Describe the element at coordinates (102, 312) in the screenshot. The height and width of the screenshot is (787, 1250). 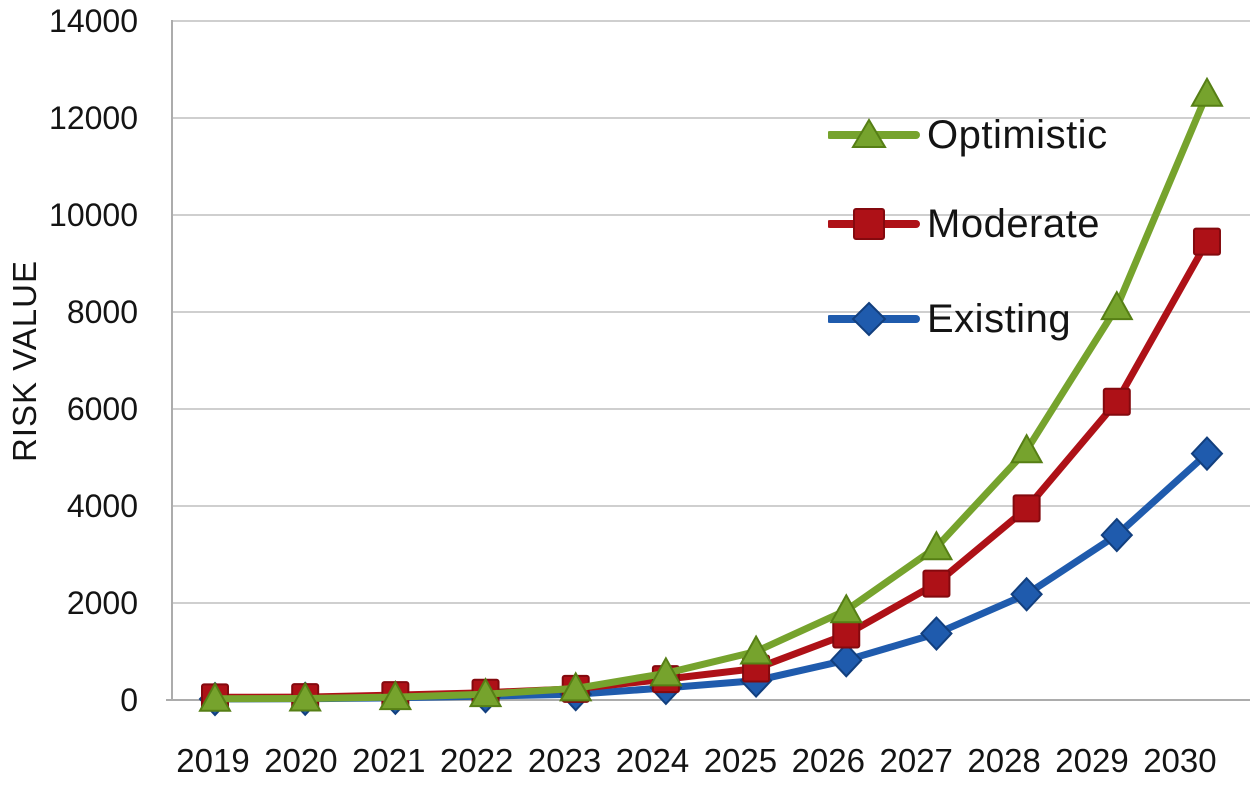
I see `y-tick-label-8000: 8000` at that location.